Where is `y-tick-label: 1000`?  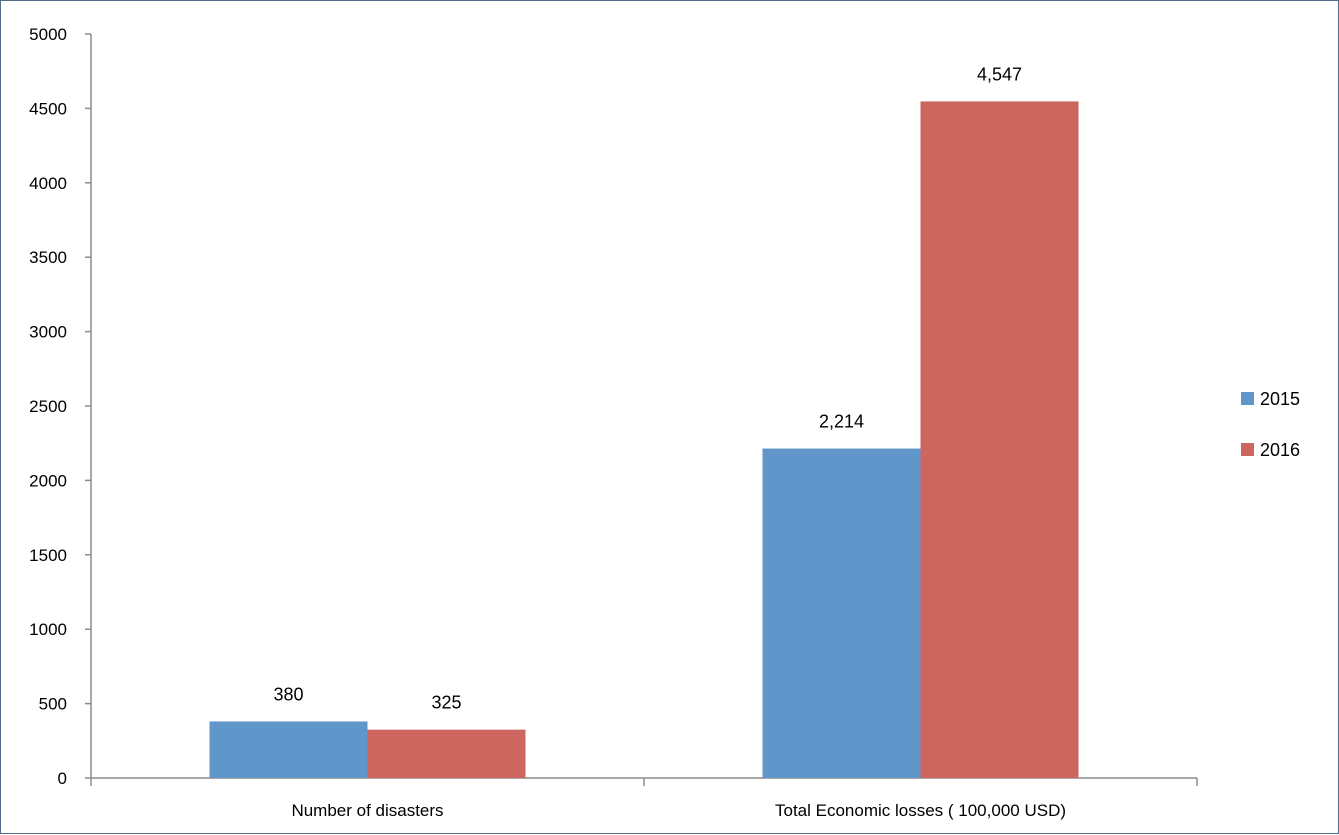 y-tick-label: 1000 is located at coordinates (48, 629).